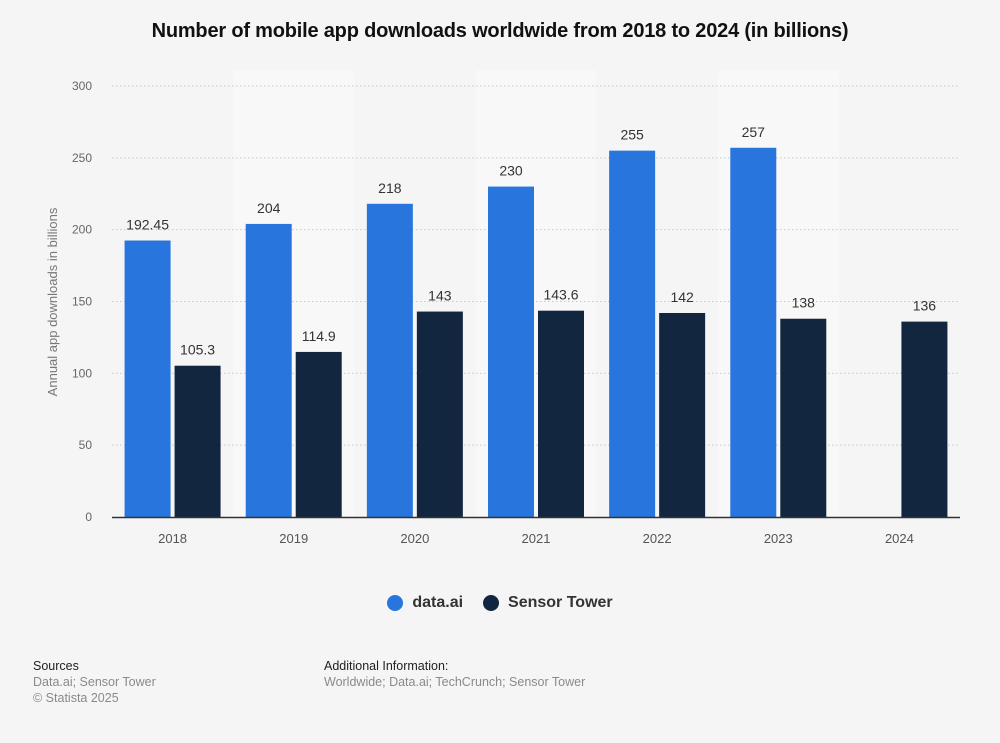  Describe the element at coordinates (899, 538) in the screenshot. I see `x-tick-label: 2024` at that location.